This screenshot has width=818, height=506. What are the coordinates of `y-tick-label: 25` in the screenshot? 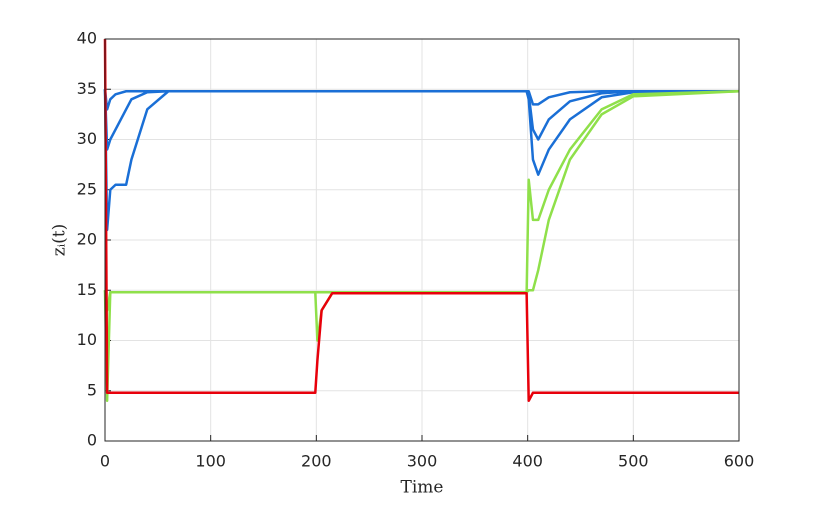 It's located at (87, 188).